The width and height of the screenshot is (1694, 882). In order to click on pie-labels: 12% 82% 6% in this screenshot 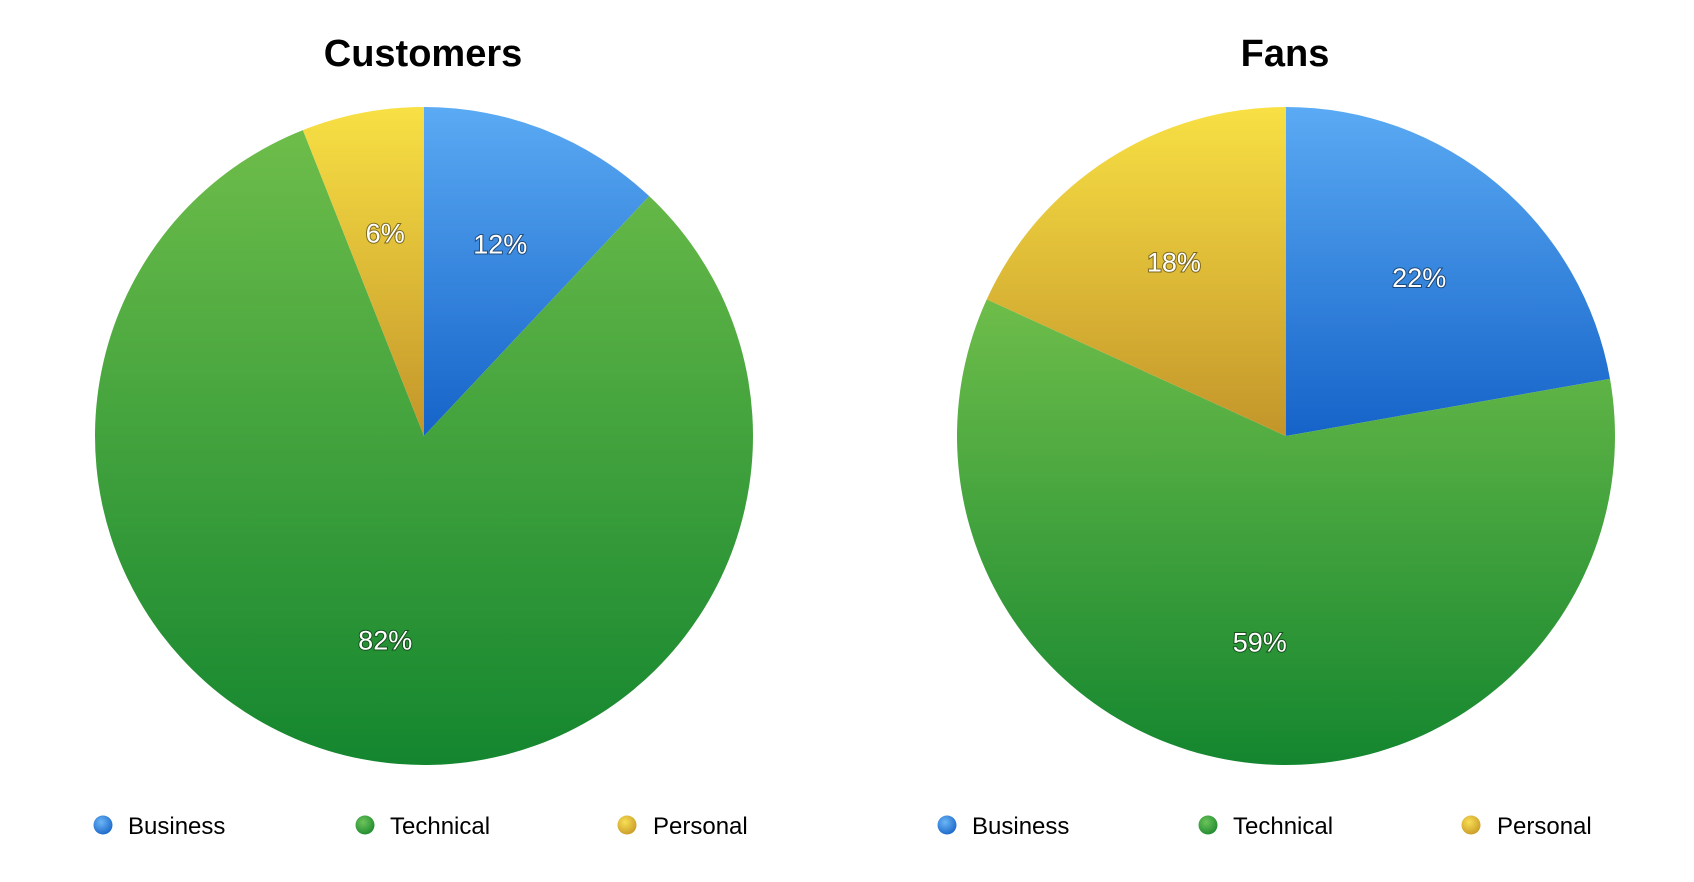, I will do `click(442, 436)`.